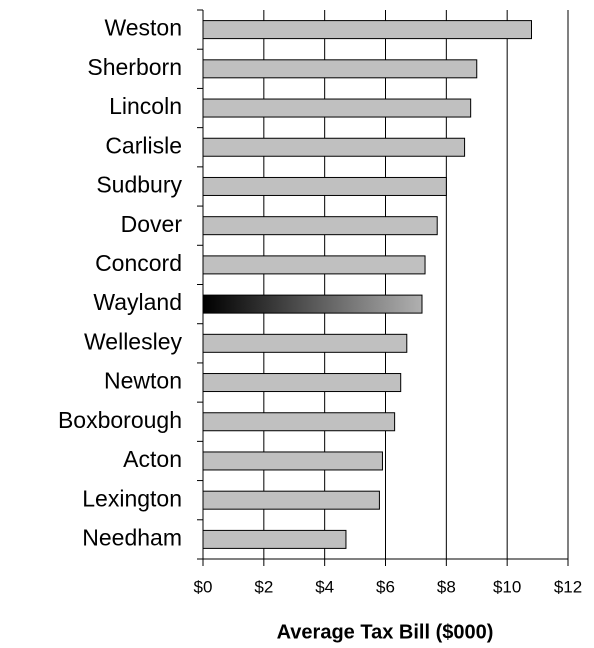 The height and width of the screenshot is (648, 594). What do you see at coordinates (143, 145) in the screenshot?
I see `category-label: Carlisle` at bounding box center [143, 145].